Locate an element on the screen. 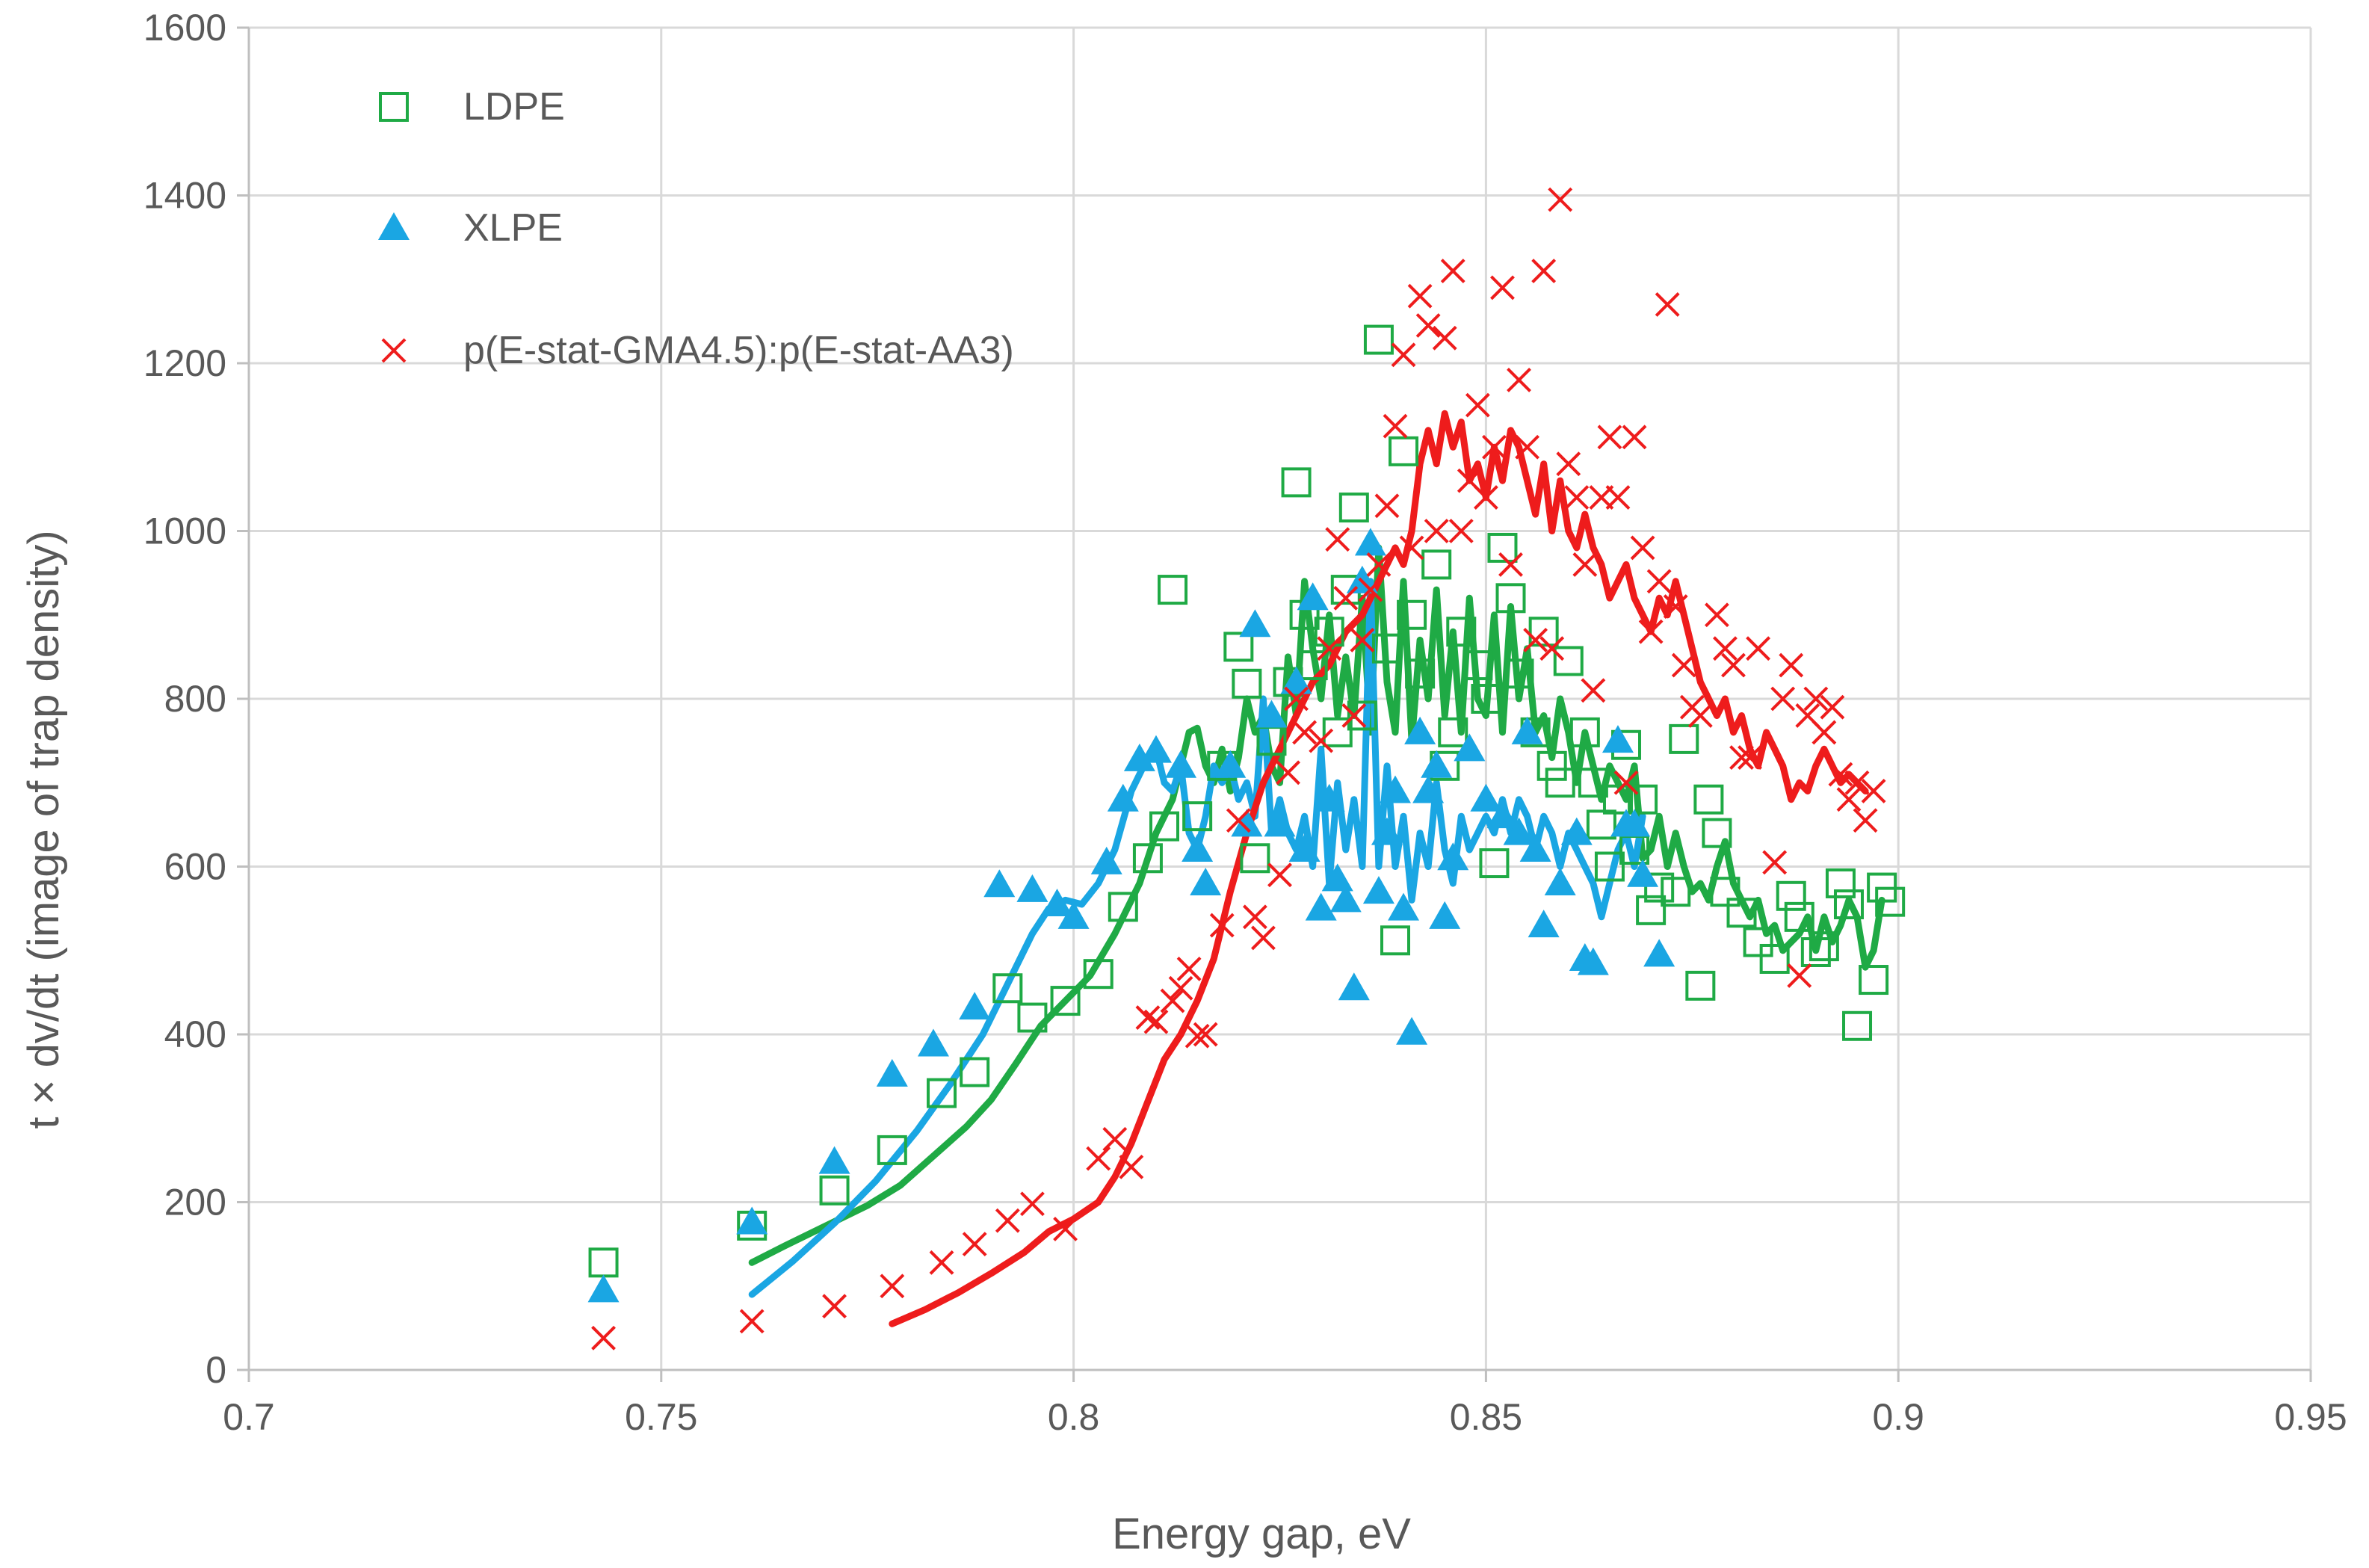 The height and width of the screenshot is (1568, 2369). legend-item-xlpe: XLPE is located at coordinates (470, 228).